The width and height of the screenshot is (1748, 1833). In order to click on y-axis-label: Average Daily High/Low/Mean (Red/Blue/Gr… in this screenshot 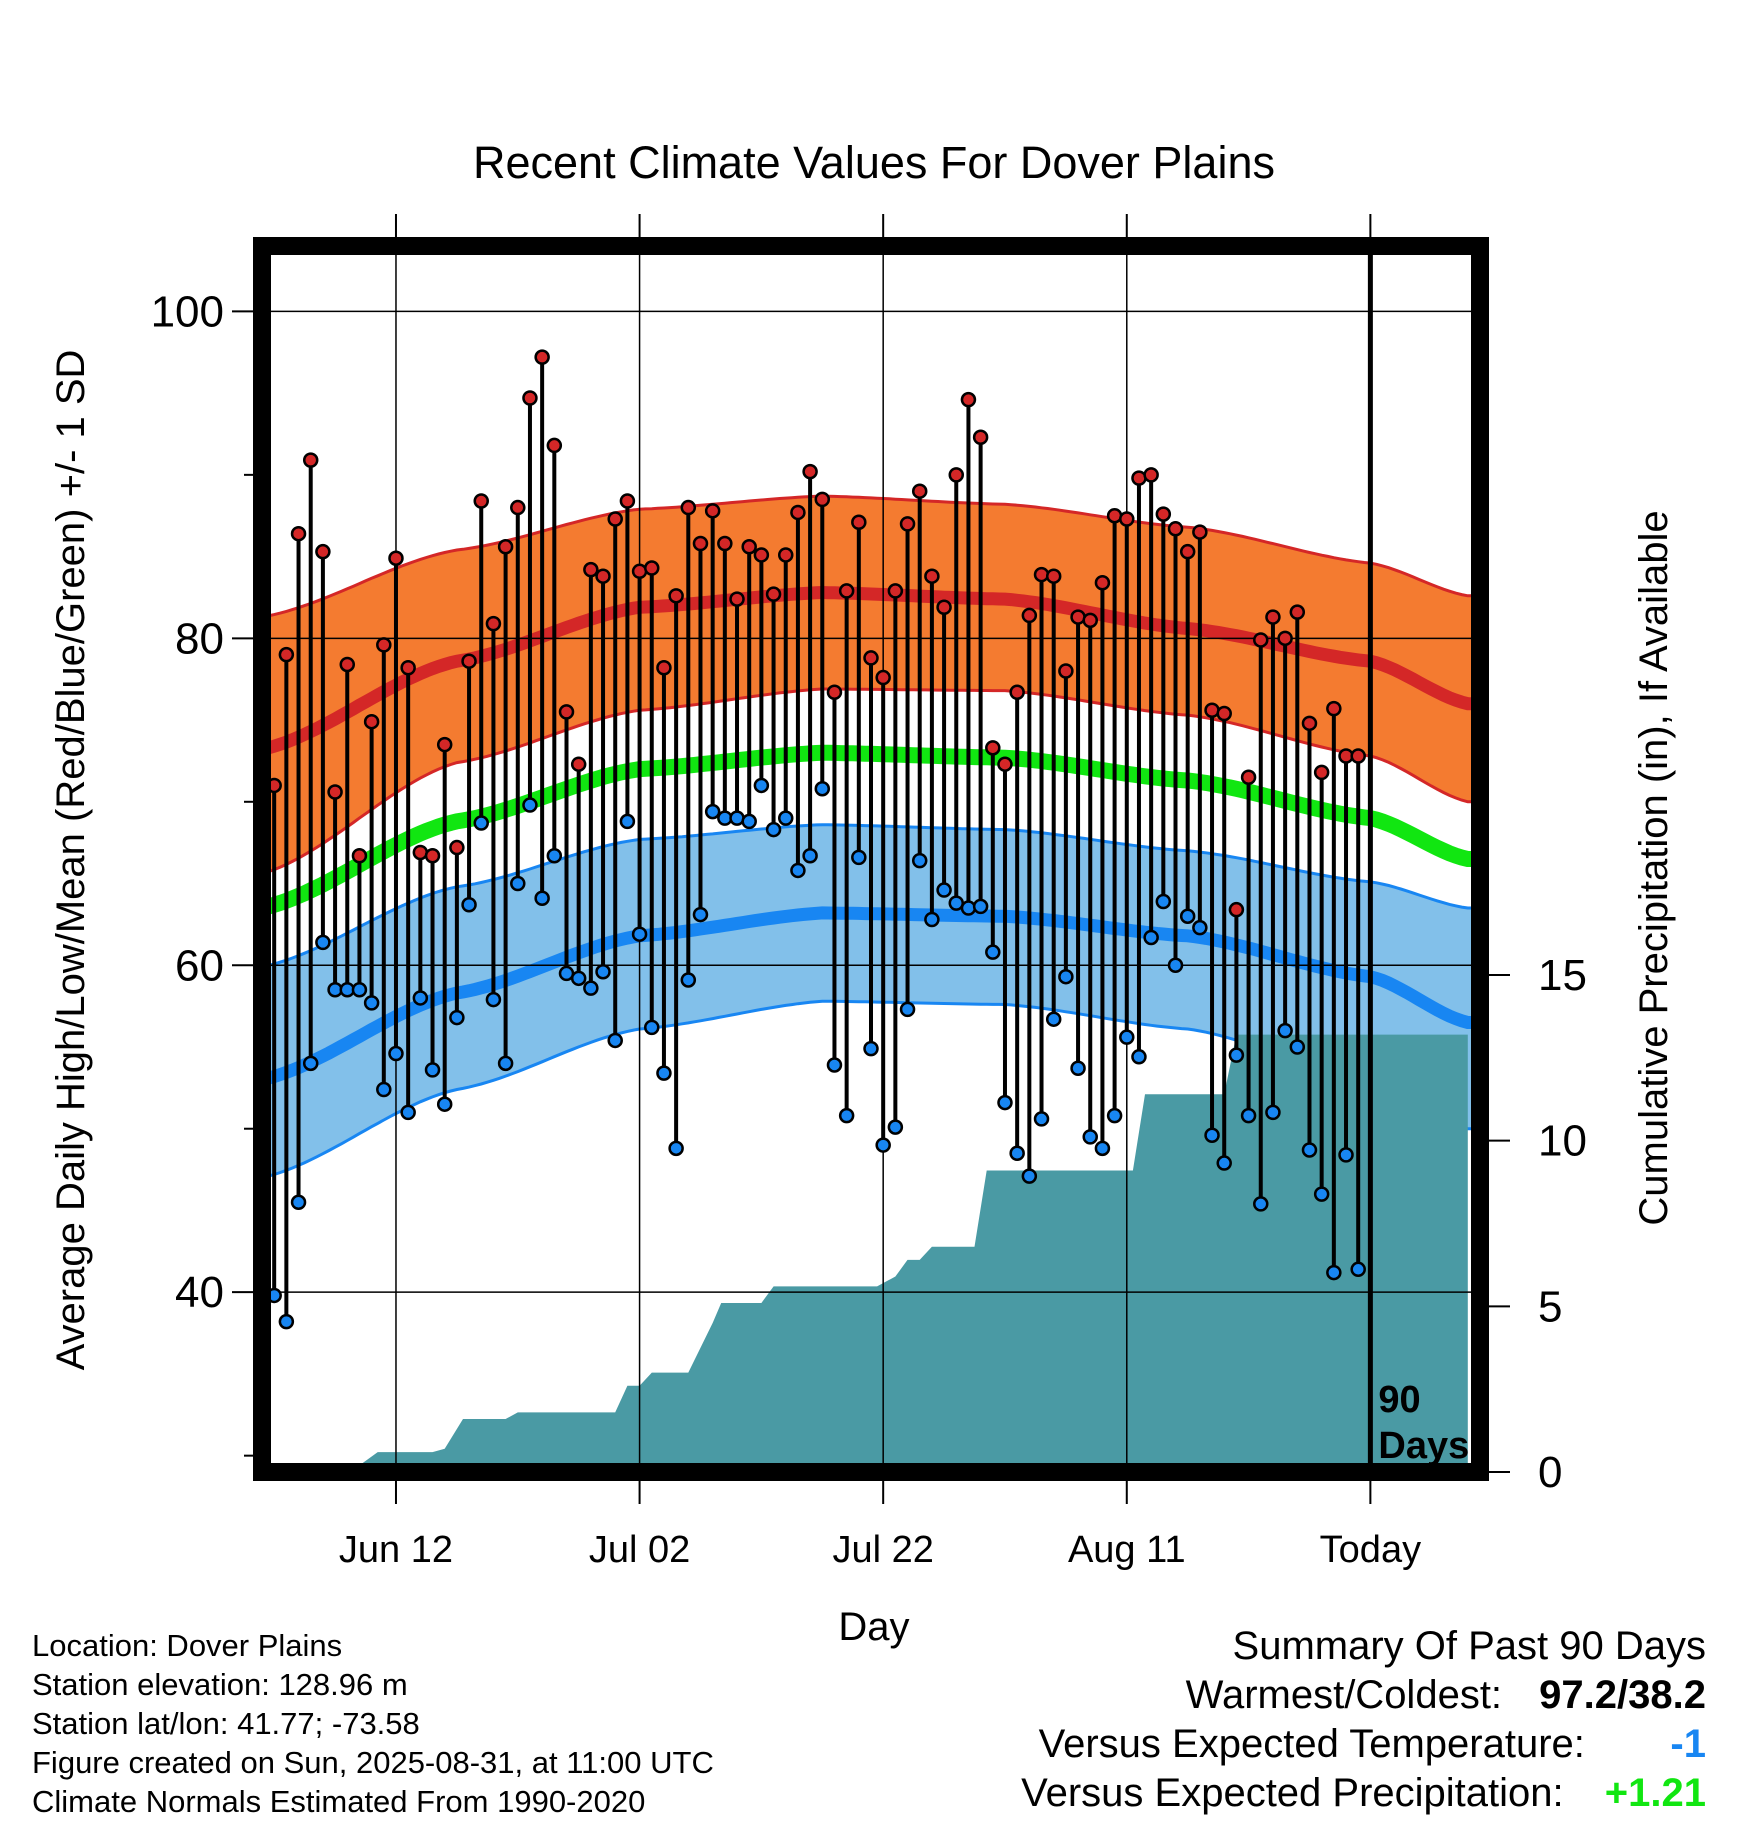, I will do `click(71, 860)`.